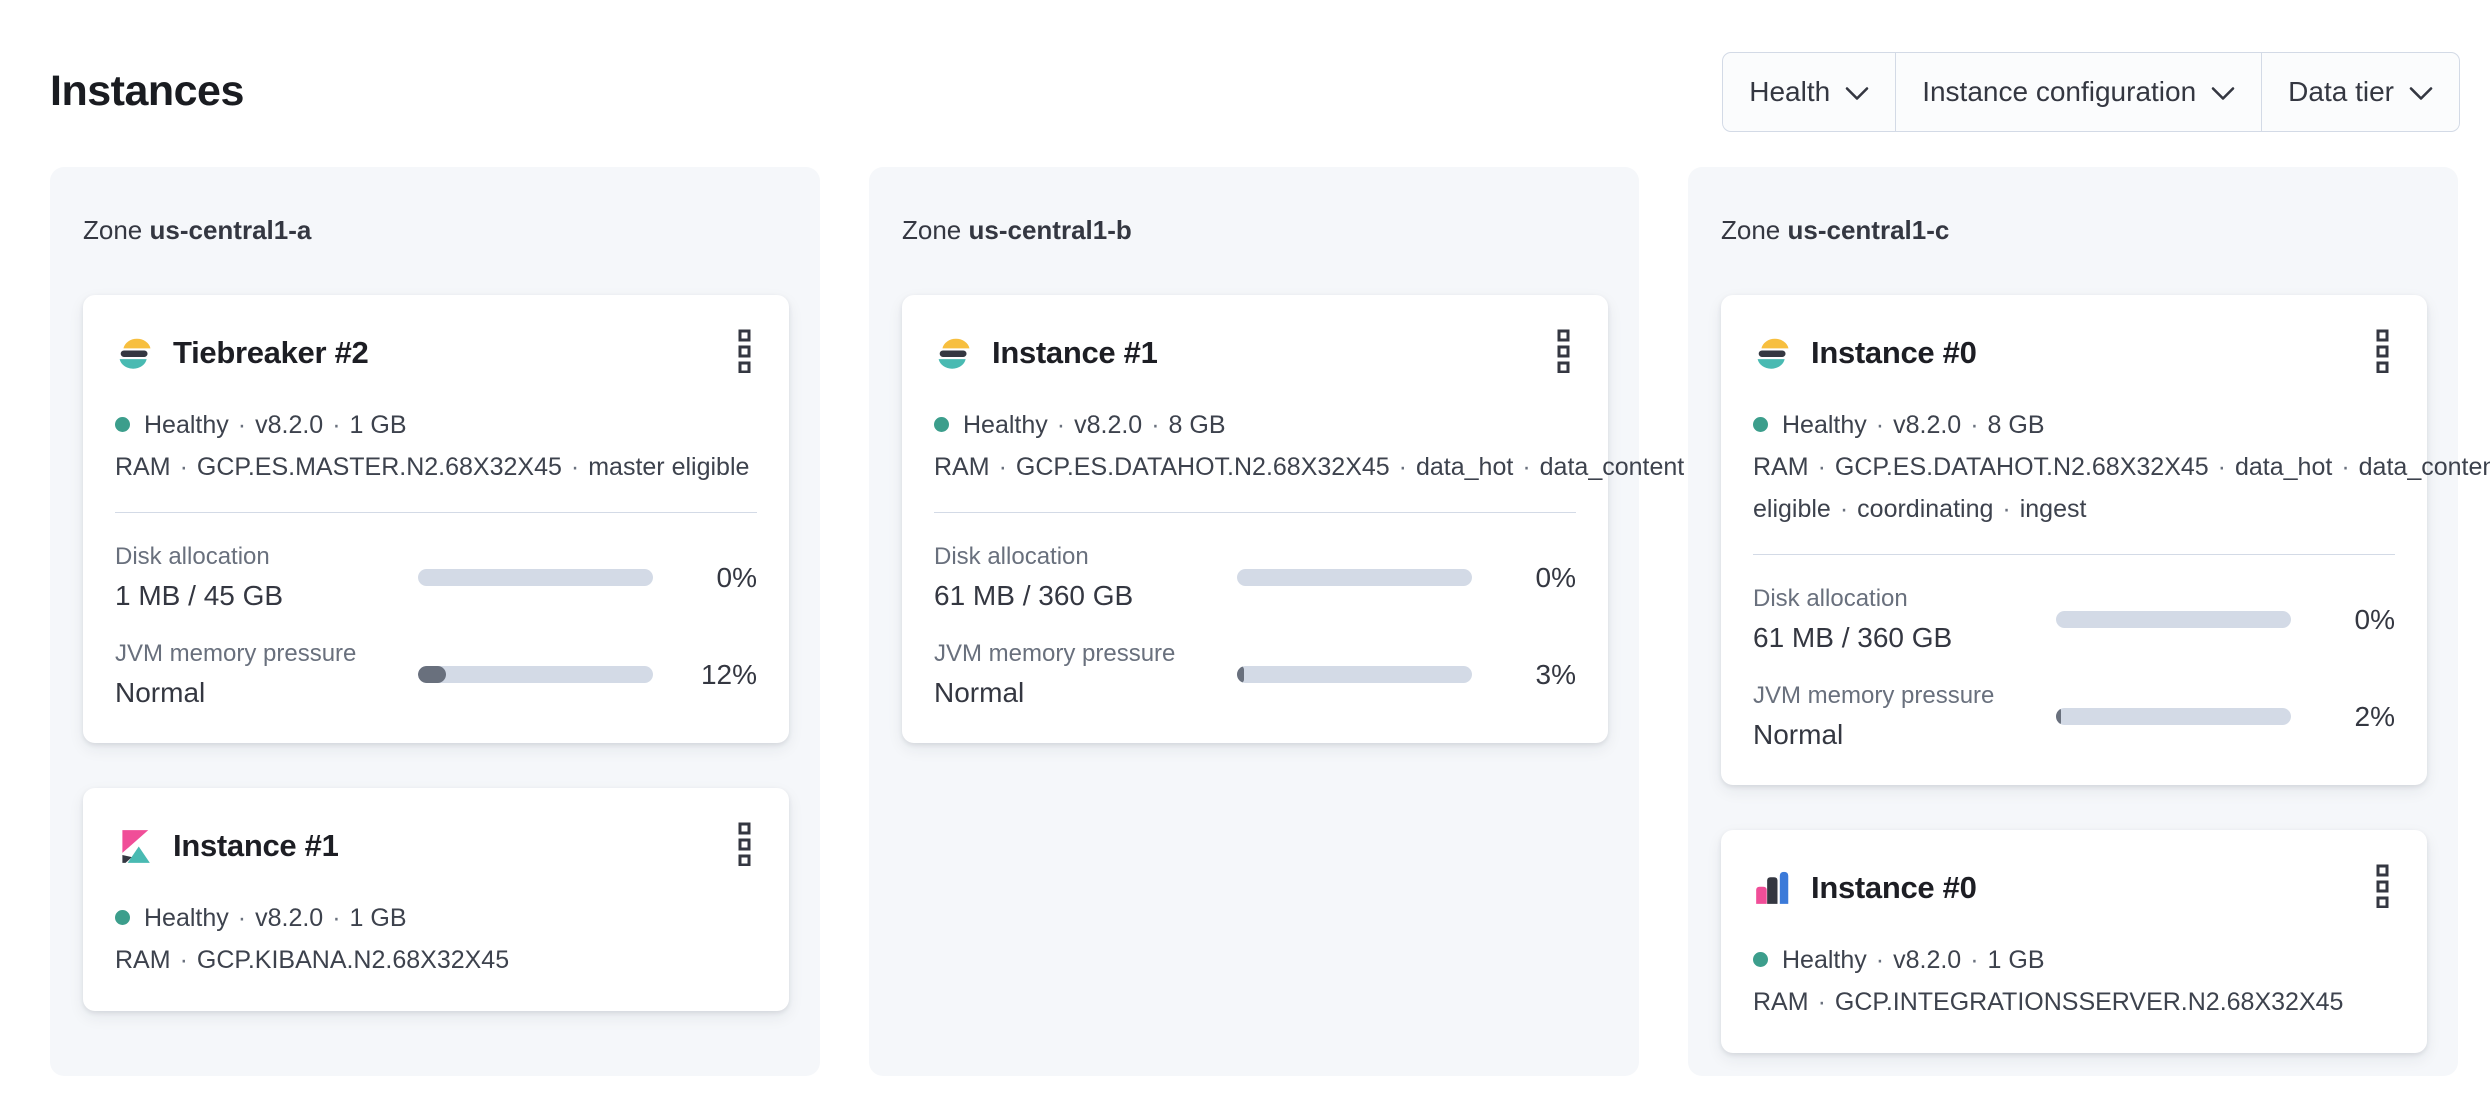 The width and height of the screenshot is (2490, 1102). What do you see at coordinates (2078, 92) in the screenshot?
I see `filter-button-instance-configuration: Instance configuration` at bounding box center [2078, 92].